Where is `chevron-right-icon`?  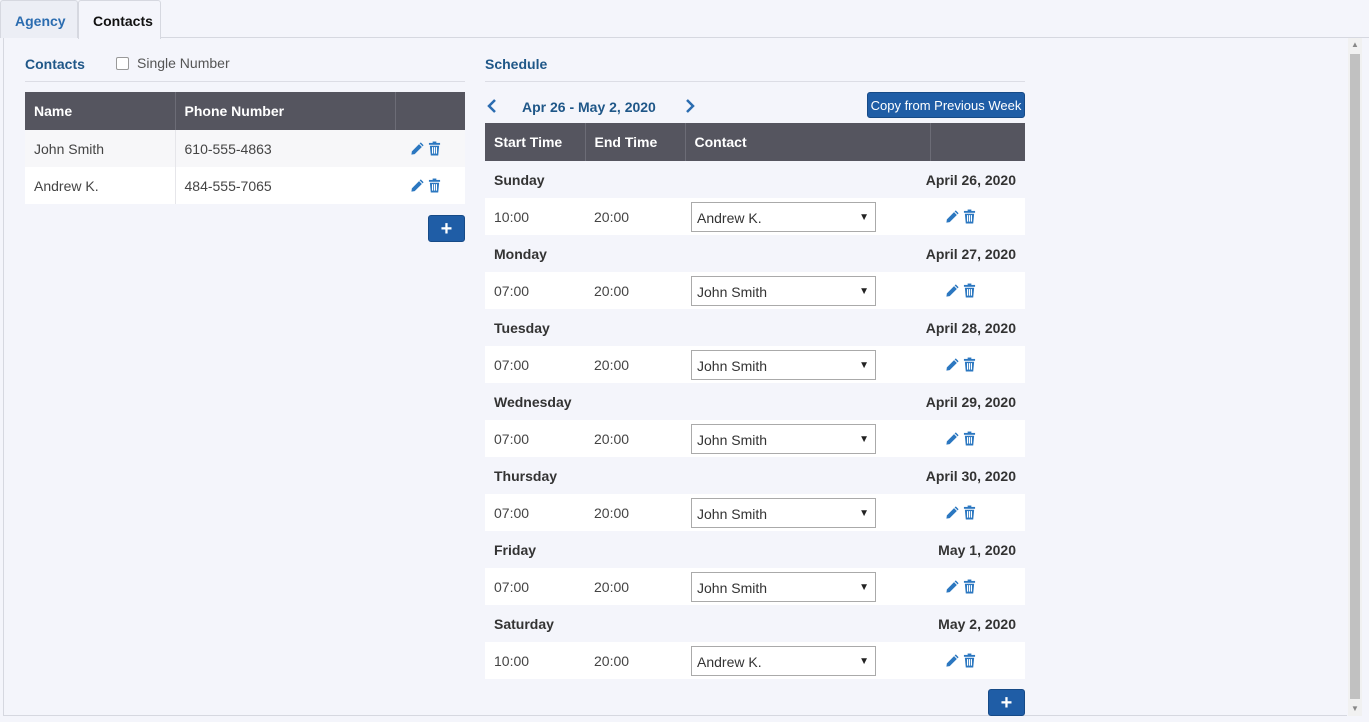
chevron-right-icon is located at coordinates (690, 107).